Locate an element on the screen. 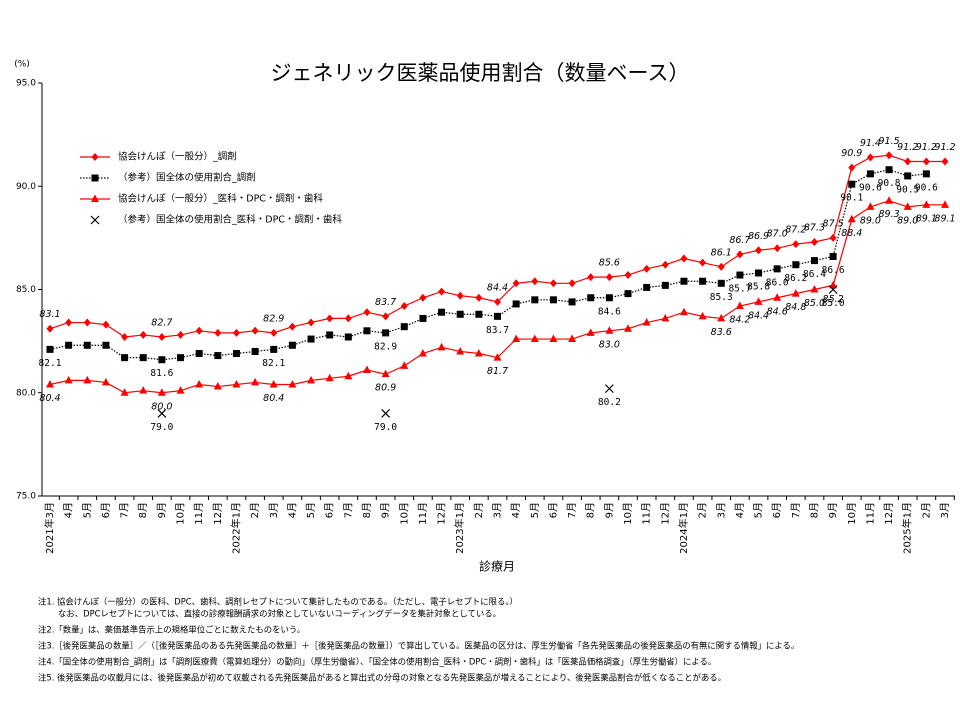  data-label: 86.2 is located at coordinates (795, 278).